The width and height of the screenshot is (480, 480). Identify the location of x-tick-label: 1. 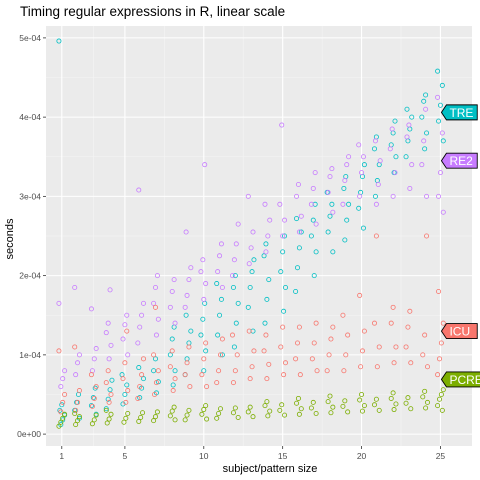
(61, 456).